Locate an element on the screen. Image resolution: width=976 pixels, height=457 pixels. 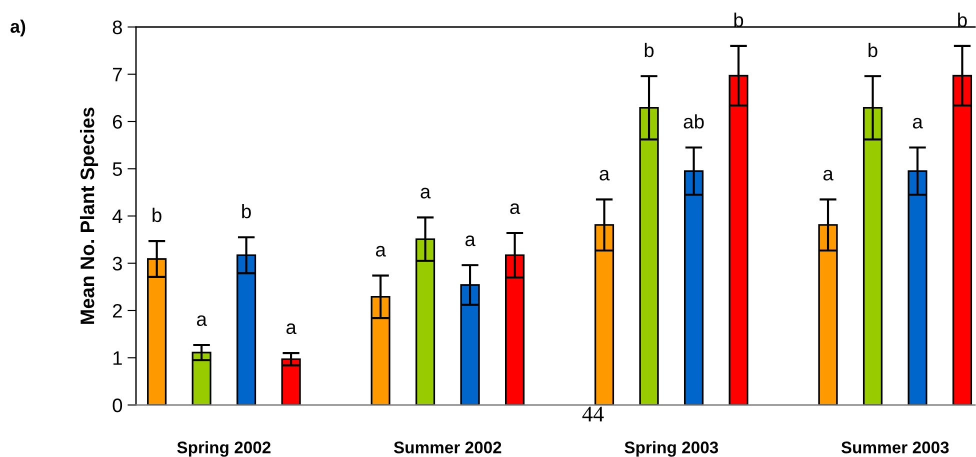
x-tick-label: Summer 2002 is located at coordinates (448, 448).